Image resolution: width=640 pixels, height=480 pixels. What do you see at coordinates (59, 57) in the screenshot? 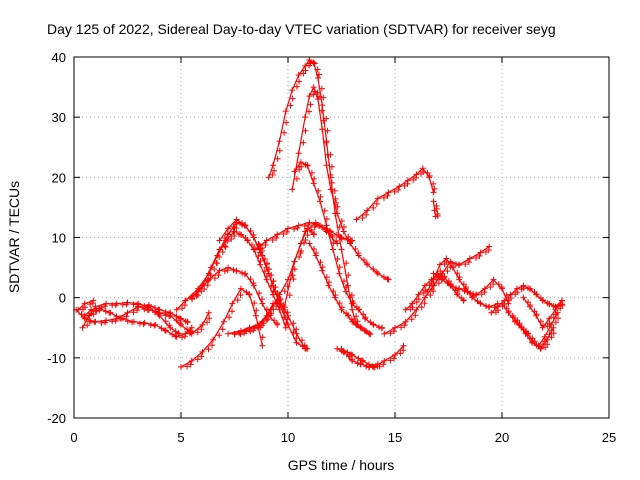
I see `y-tick-label: 40` at bounding box center [59, 57].